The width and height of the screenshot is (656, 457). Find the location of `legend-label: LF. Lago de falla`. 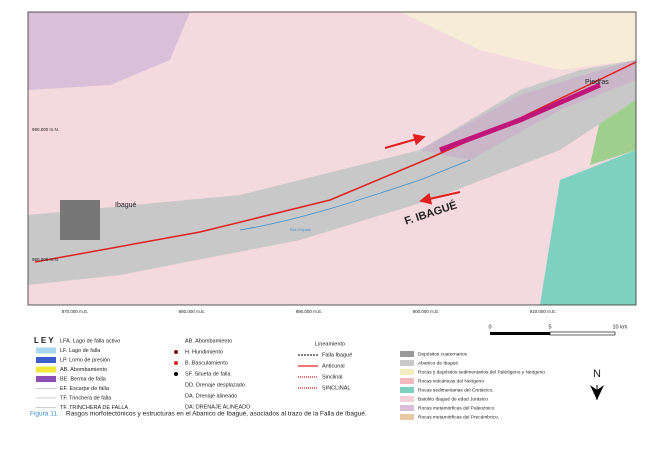

legend-label: LF. Lago de falla is located at coordinates (80, 351).